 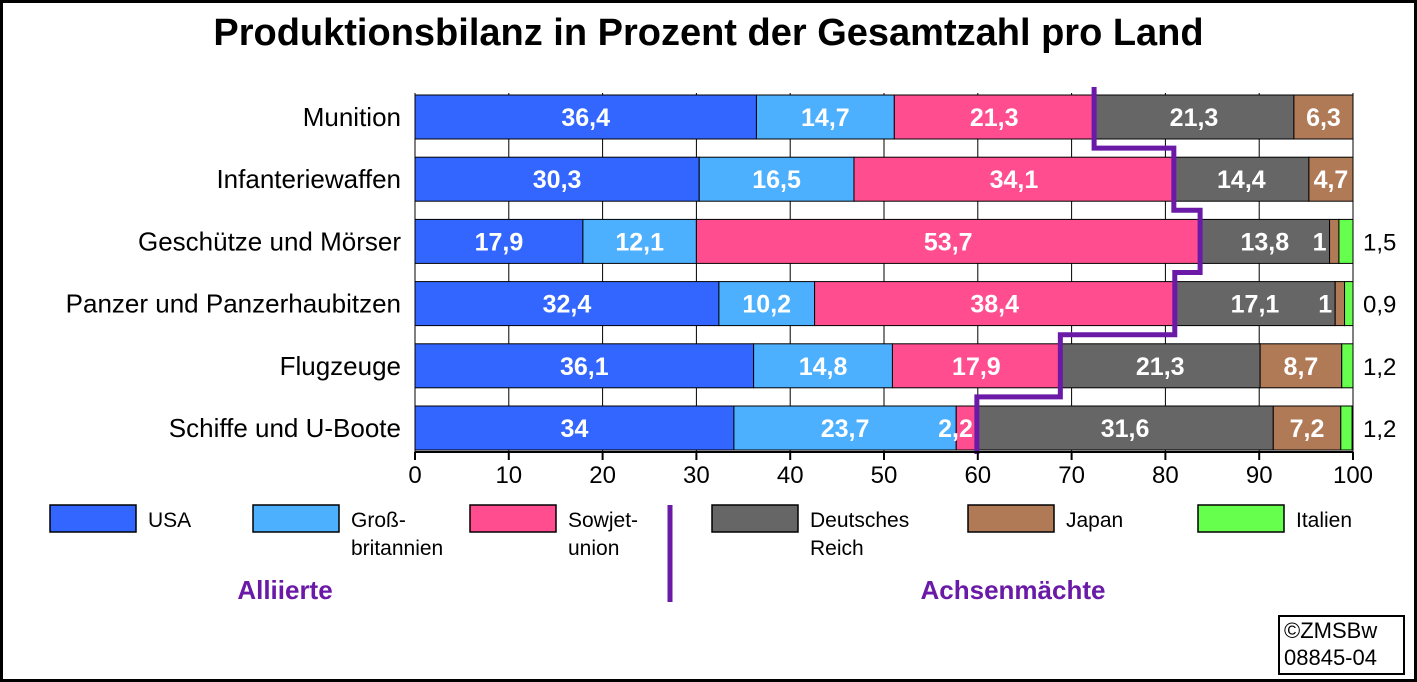 I want to click on group-label-axis: Achsenmächte, so click(x=1013, y=590).